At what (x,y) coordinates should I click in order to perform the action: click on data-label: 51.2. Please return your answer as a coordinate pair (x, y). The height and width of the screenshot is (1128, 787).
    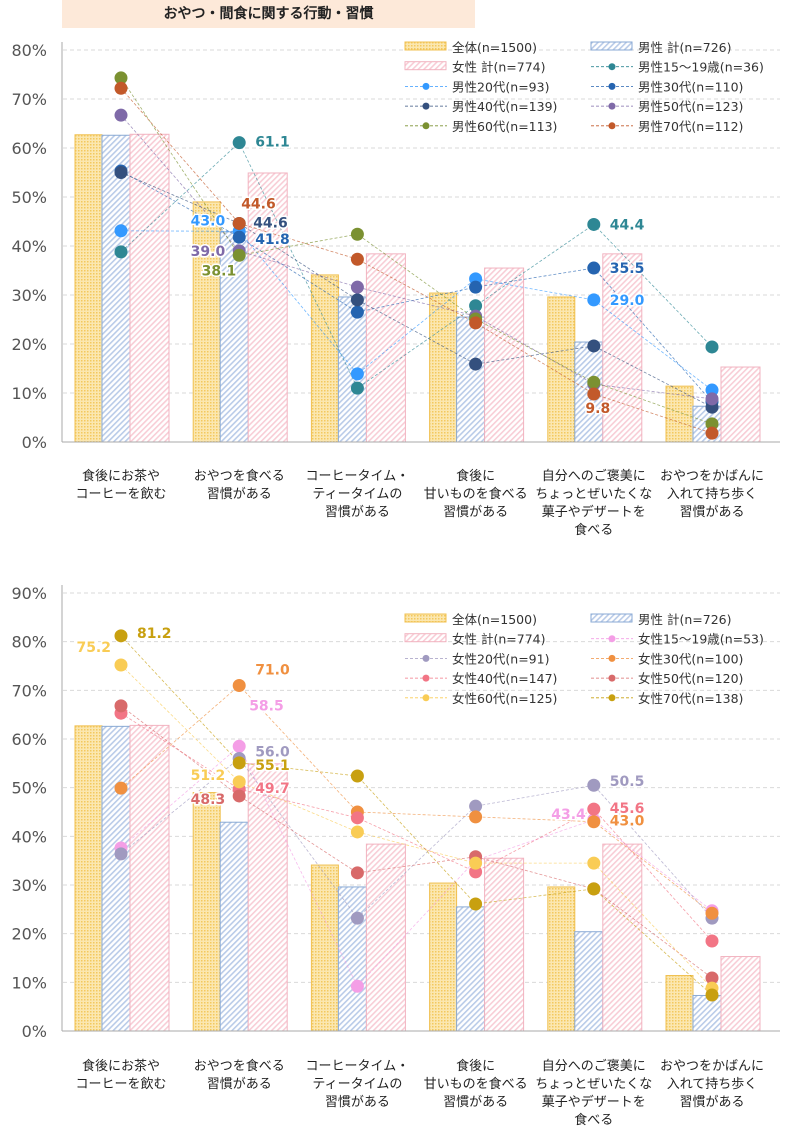
    Looking at the image, I should click on (208, 776).